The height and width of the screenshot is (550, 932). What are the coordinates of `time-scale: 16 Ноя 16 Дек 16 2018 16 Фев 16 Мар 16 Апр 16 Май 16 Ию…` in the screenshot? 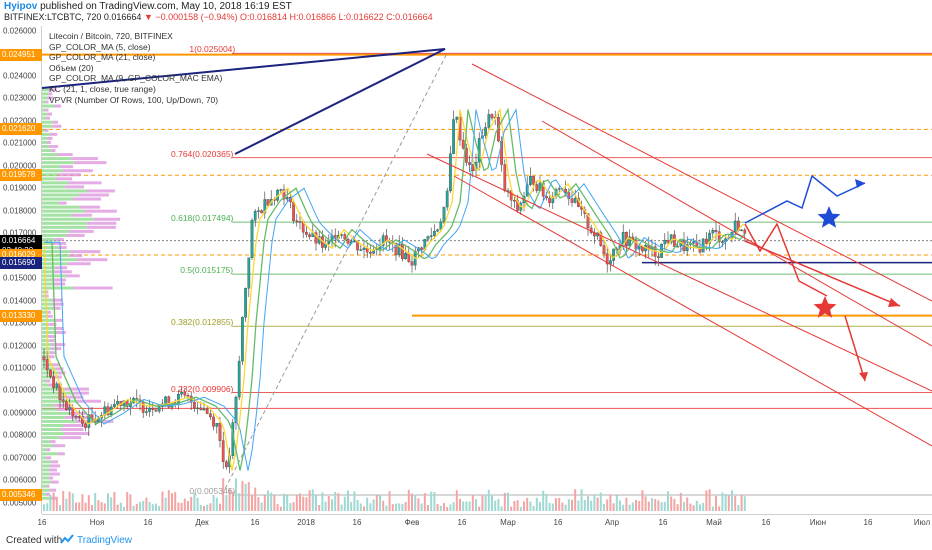 It's located at (485, 522).